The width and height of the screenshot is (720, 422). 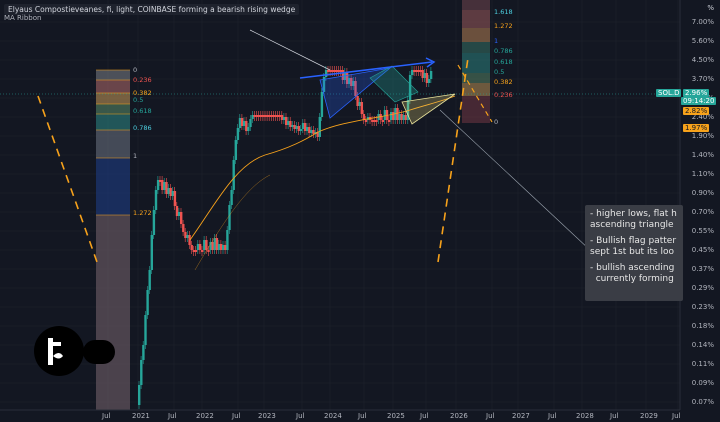 I want to click on fib-level-label: 1, so click(x=496, y=41).